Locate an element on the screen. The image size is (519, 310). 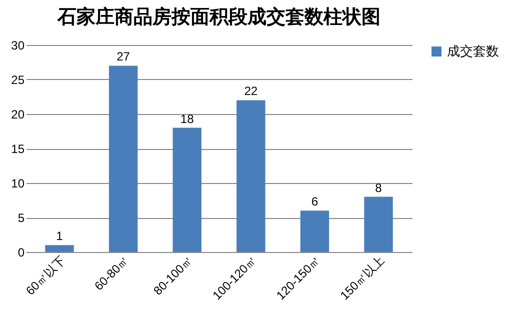
y-tick-label: 15 is located at coordinates (18, 149).